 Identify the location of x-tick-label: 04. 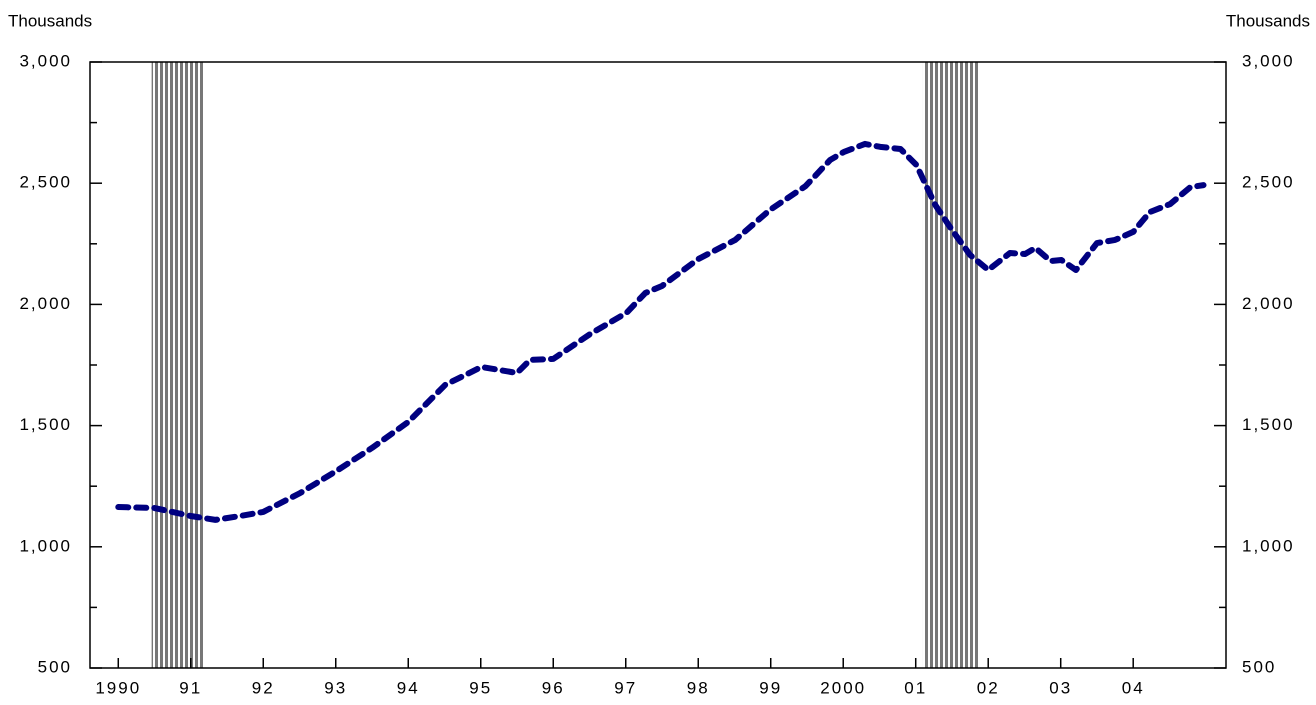
(1133, 687).